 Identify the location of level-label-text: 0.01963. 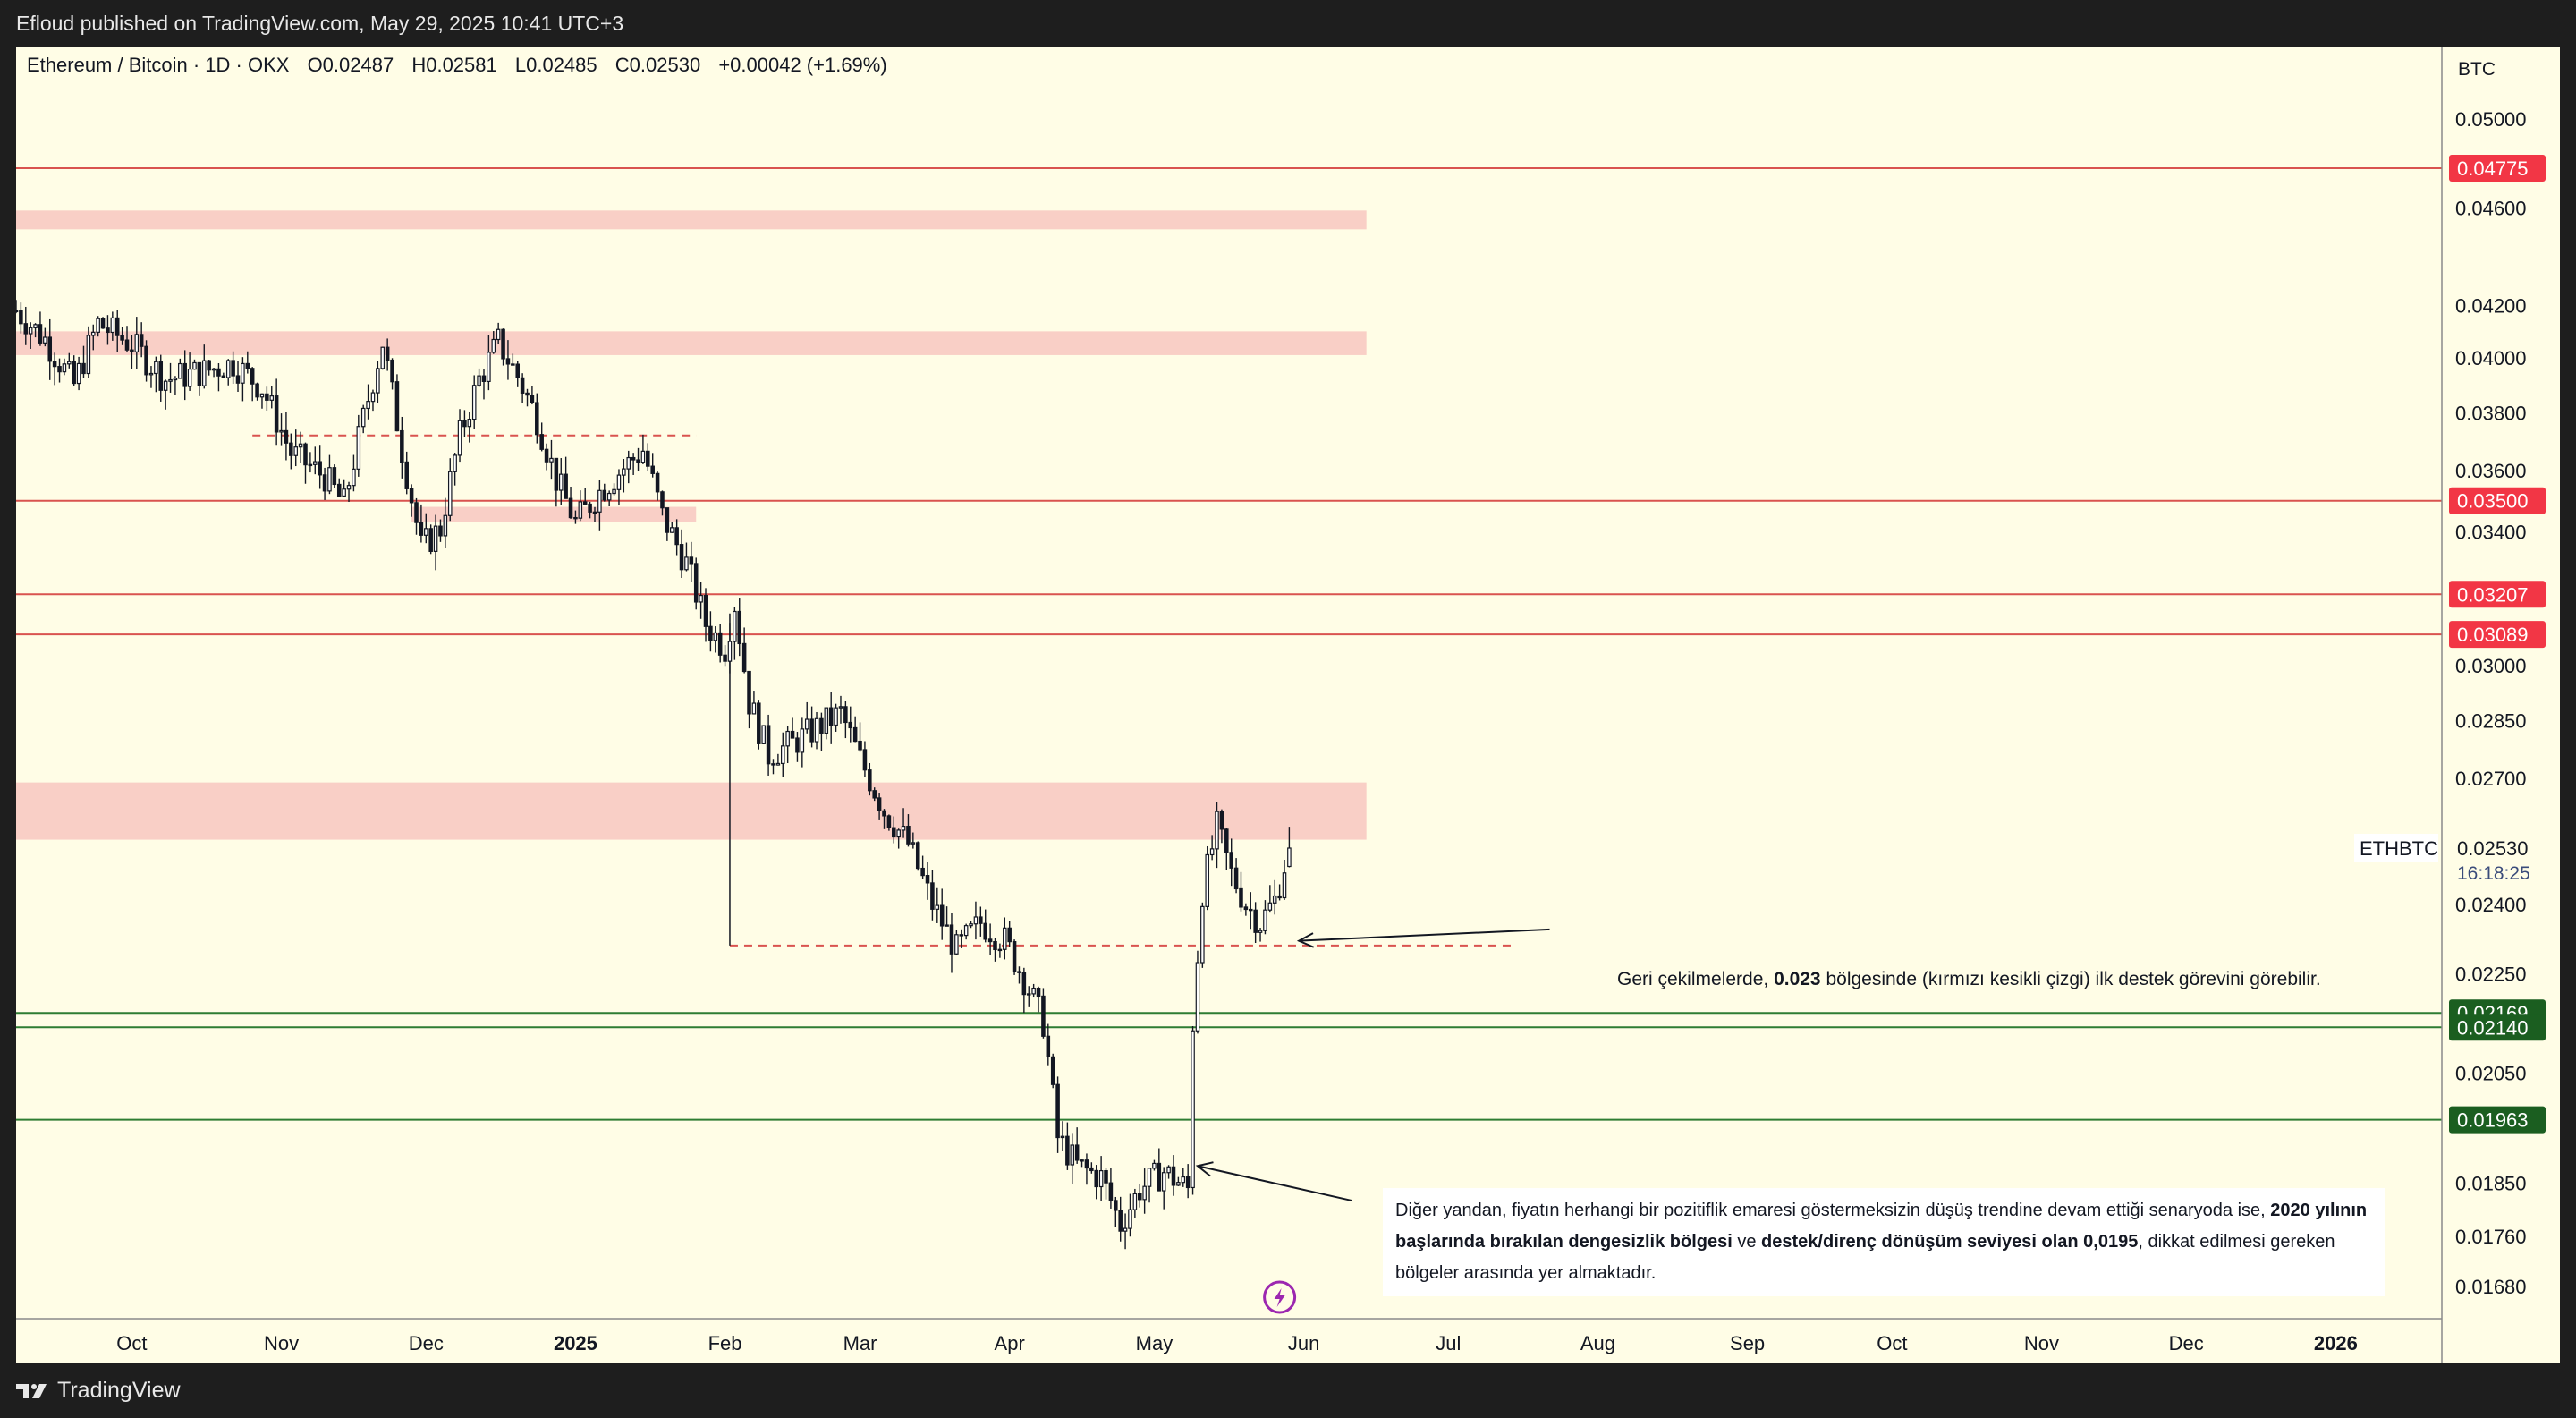
(2493, 1120).